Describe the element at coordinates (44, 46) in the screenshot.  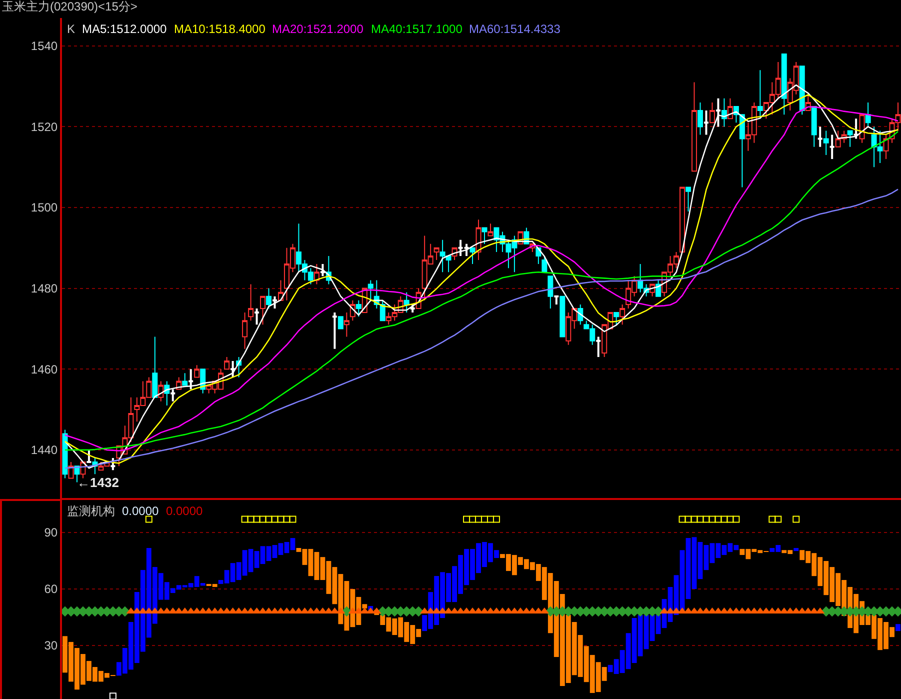
I see `y-tick-label: 1540` at that location.